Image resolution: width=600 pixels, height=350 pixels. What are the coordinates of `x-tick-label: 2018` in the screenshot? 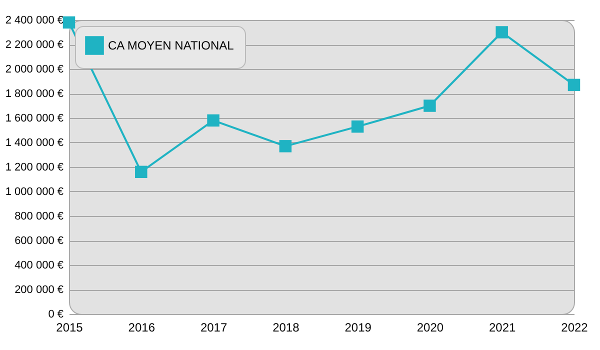 It's located at (286, 327).